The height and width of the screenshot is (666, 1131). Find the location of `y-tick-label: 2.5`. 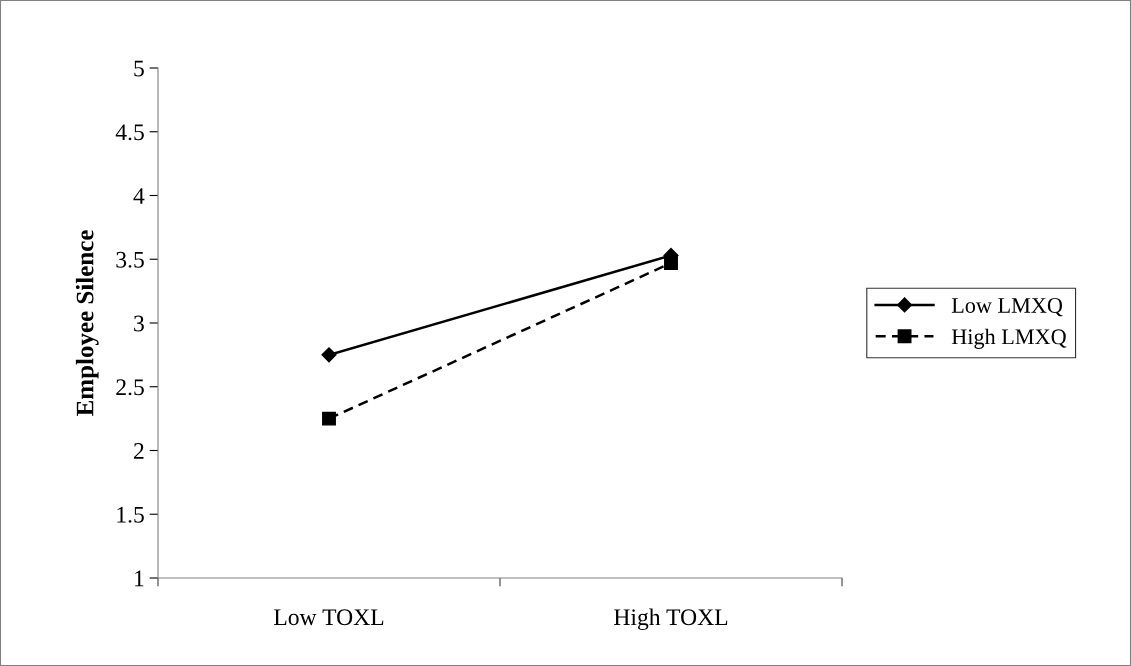

y-tick-label: 2.5 is located at coordinates (130, 387).